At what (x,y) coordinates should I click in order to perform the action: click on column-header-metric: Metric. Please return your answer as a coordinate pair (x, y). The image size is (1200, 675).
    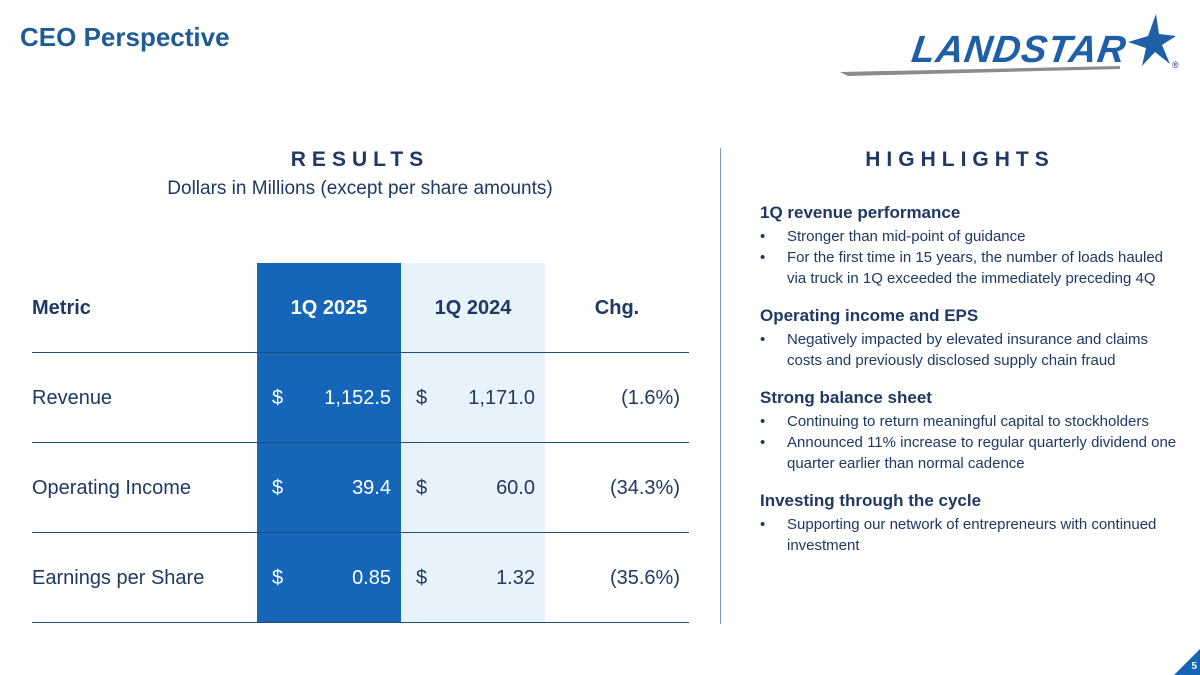
    Looking at the image, I should click on (61, 308).